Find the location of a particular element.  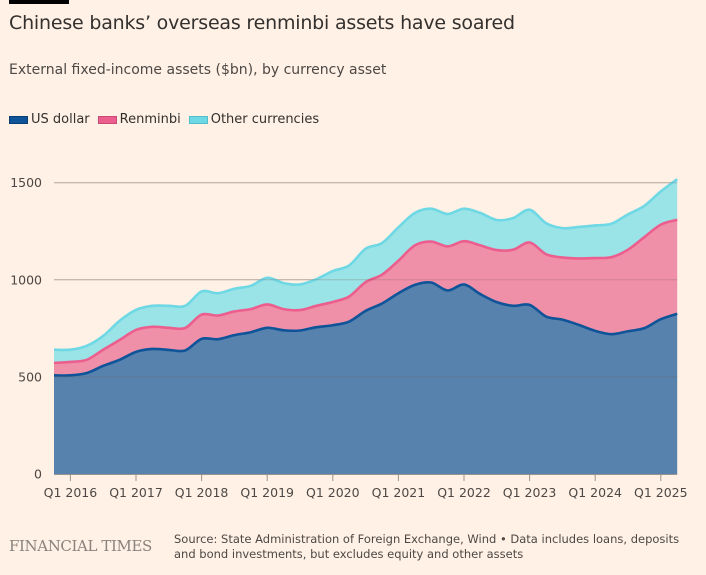

legend-item-us-dollar: US dollar is located at coordinates (49, 119).